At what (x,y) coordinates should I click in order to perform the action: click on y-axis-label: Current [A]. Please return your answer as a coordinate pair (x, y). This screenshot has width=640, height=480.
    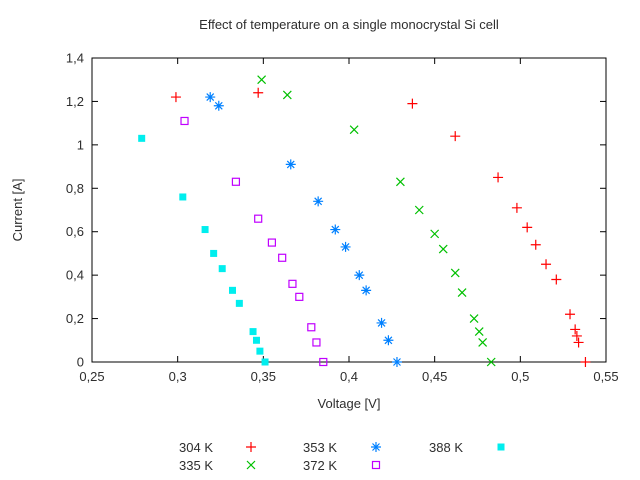
    Looking at the image, I should click on (17, 210).